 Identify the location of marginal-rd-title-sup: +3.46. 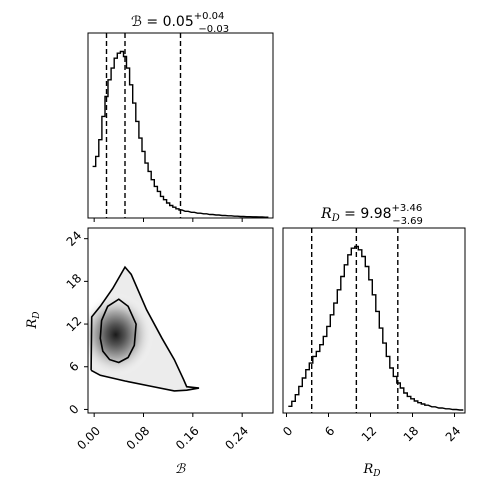
(407, 208).